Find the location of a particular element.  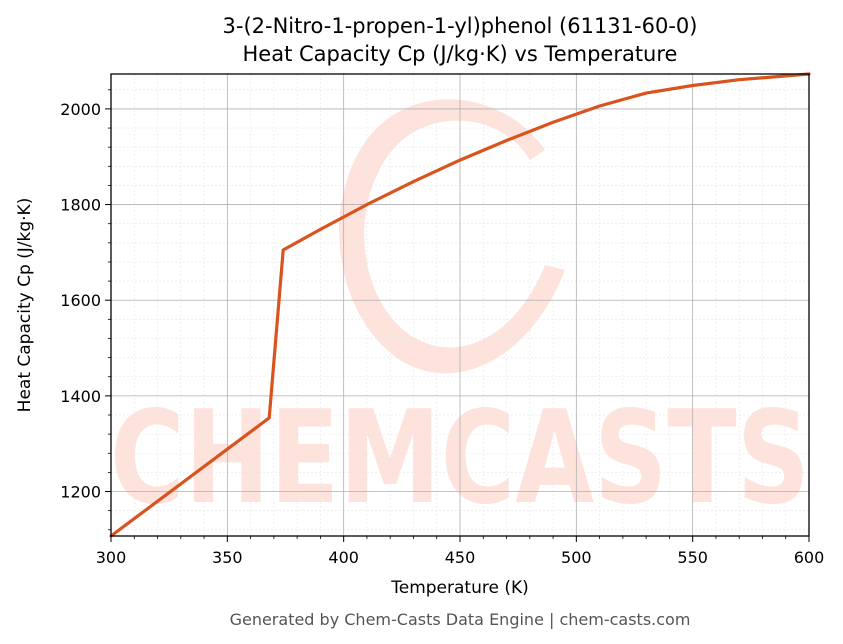

y-tick-label: 1800 is located at coordinates (80, 205).